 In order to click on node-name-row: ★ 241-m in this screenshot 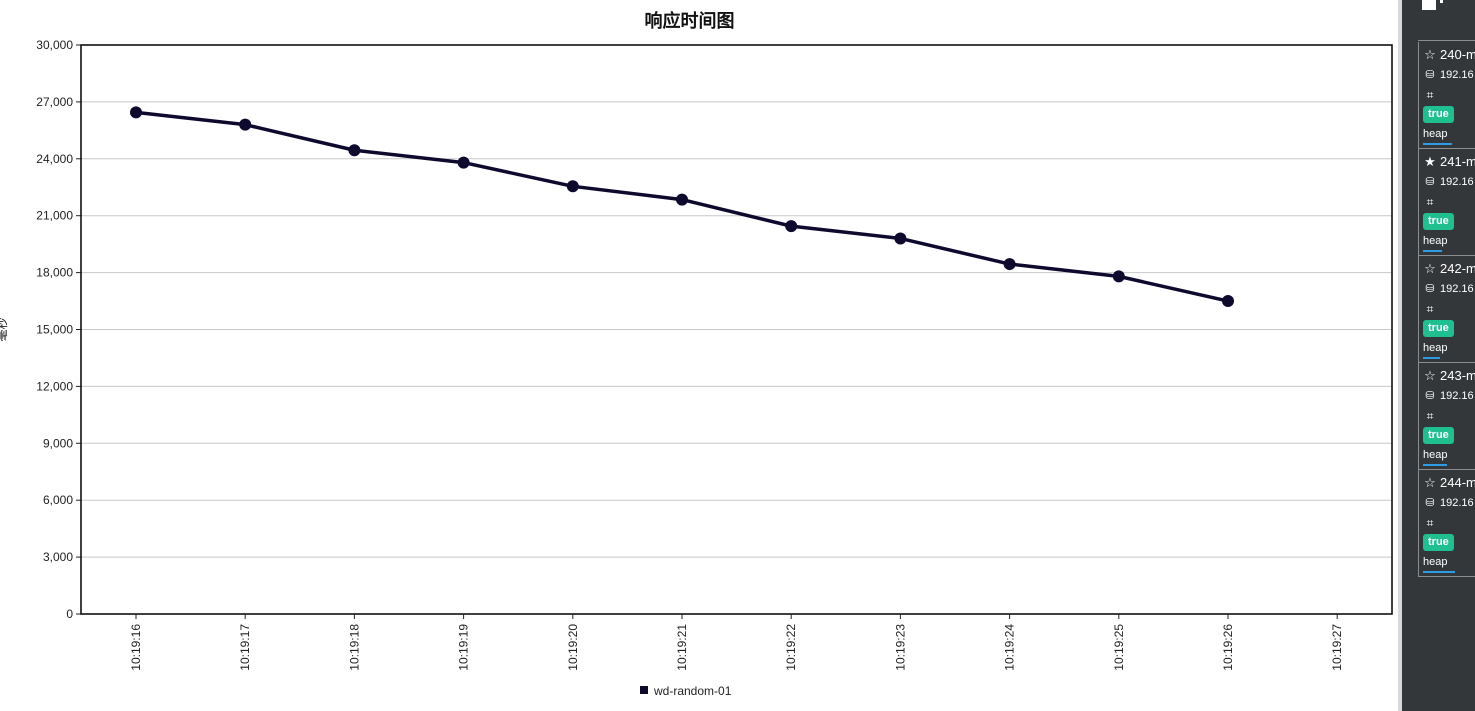, I will do `click(1449, 162)`.